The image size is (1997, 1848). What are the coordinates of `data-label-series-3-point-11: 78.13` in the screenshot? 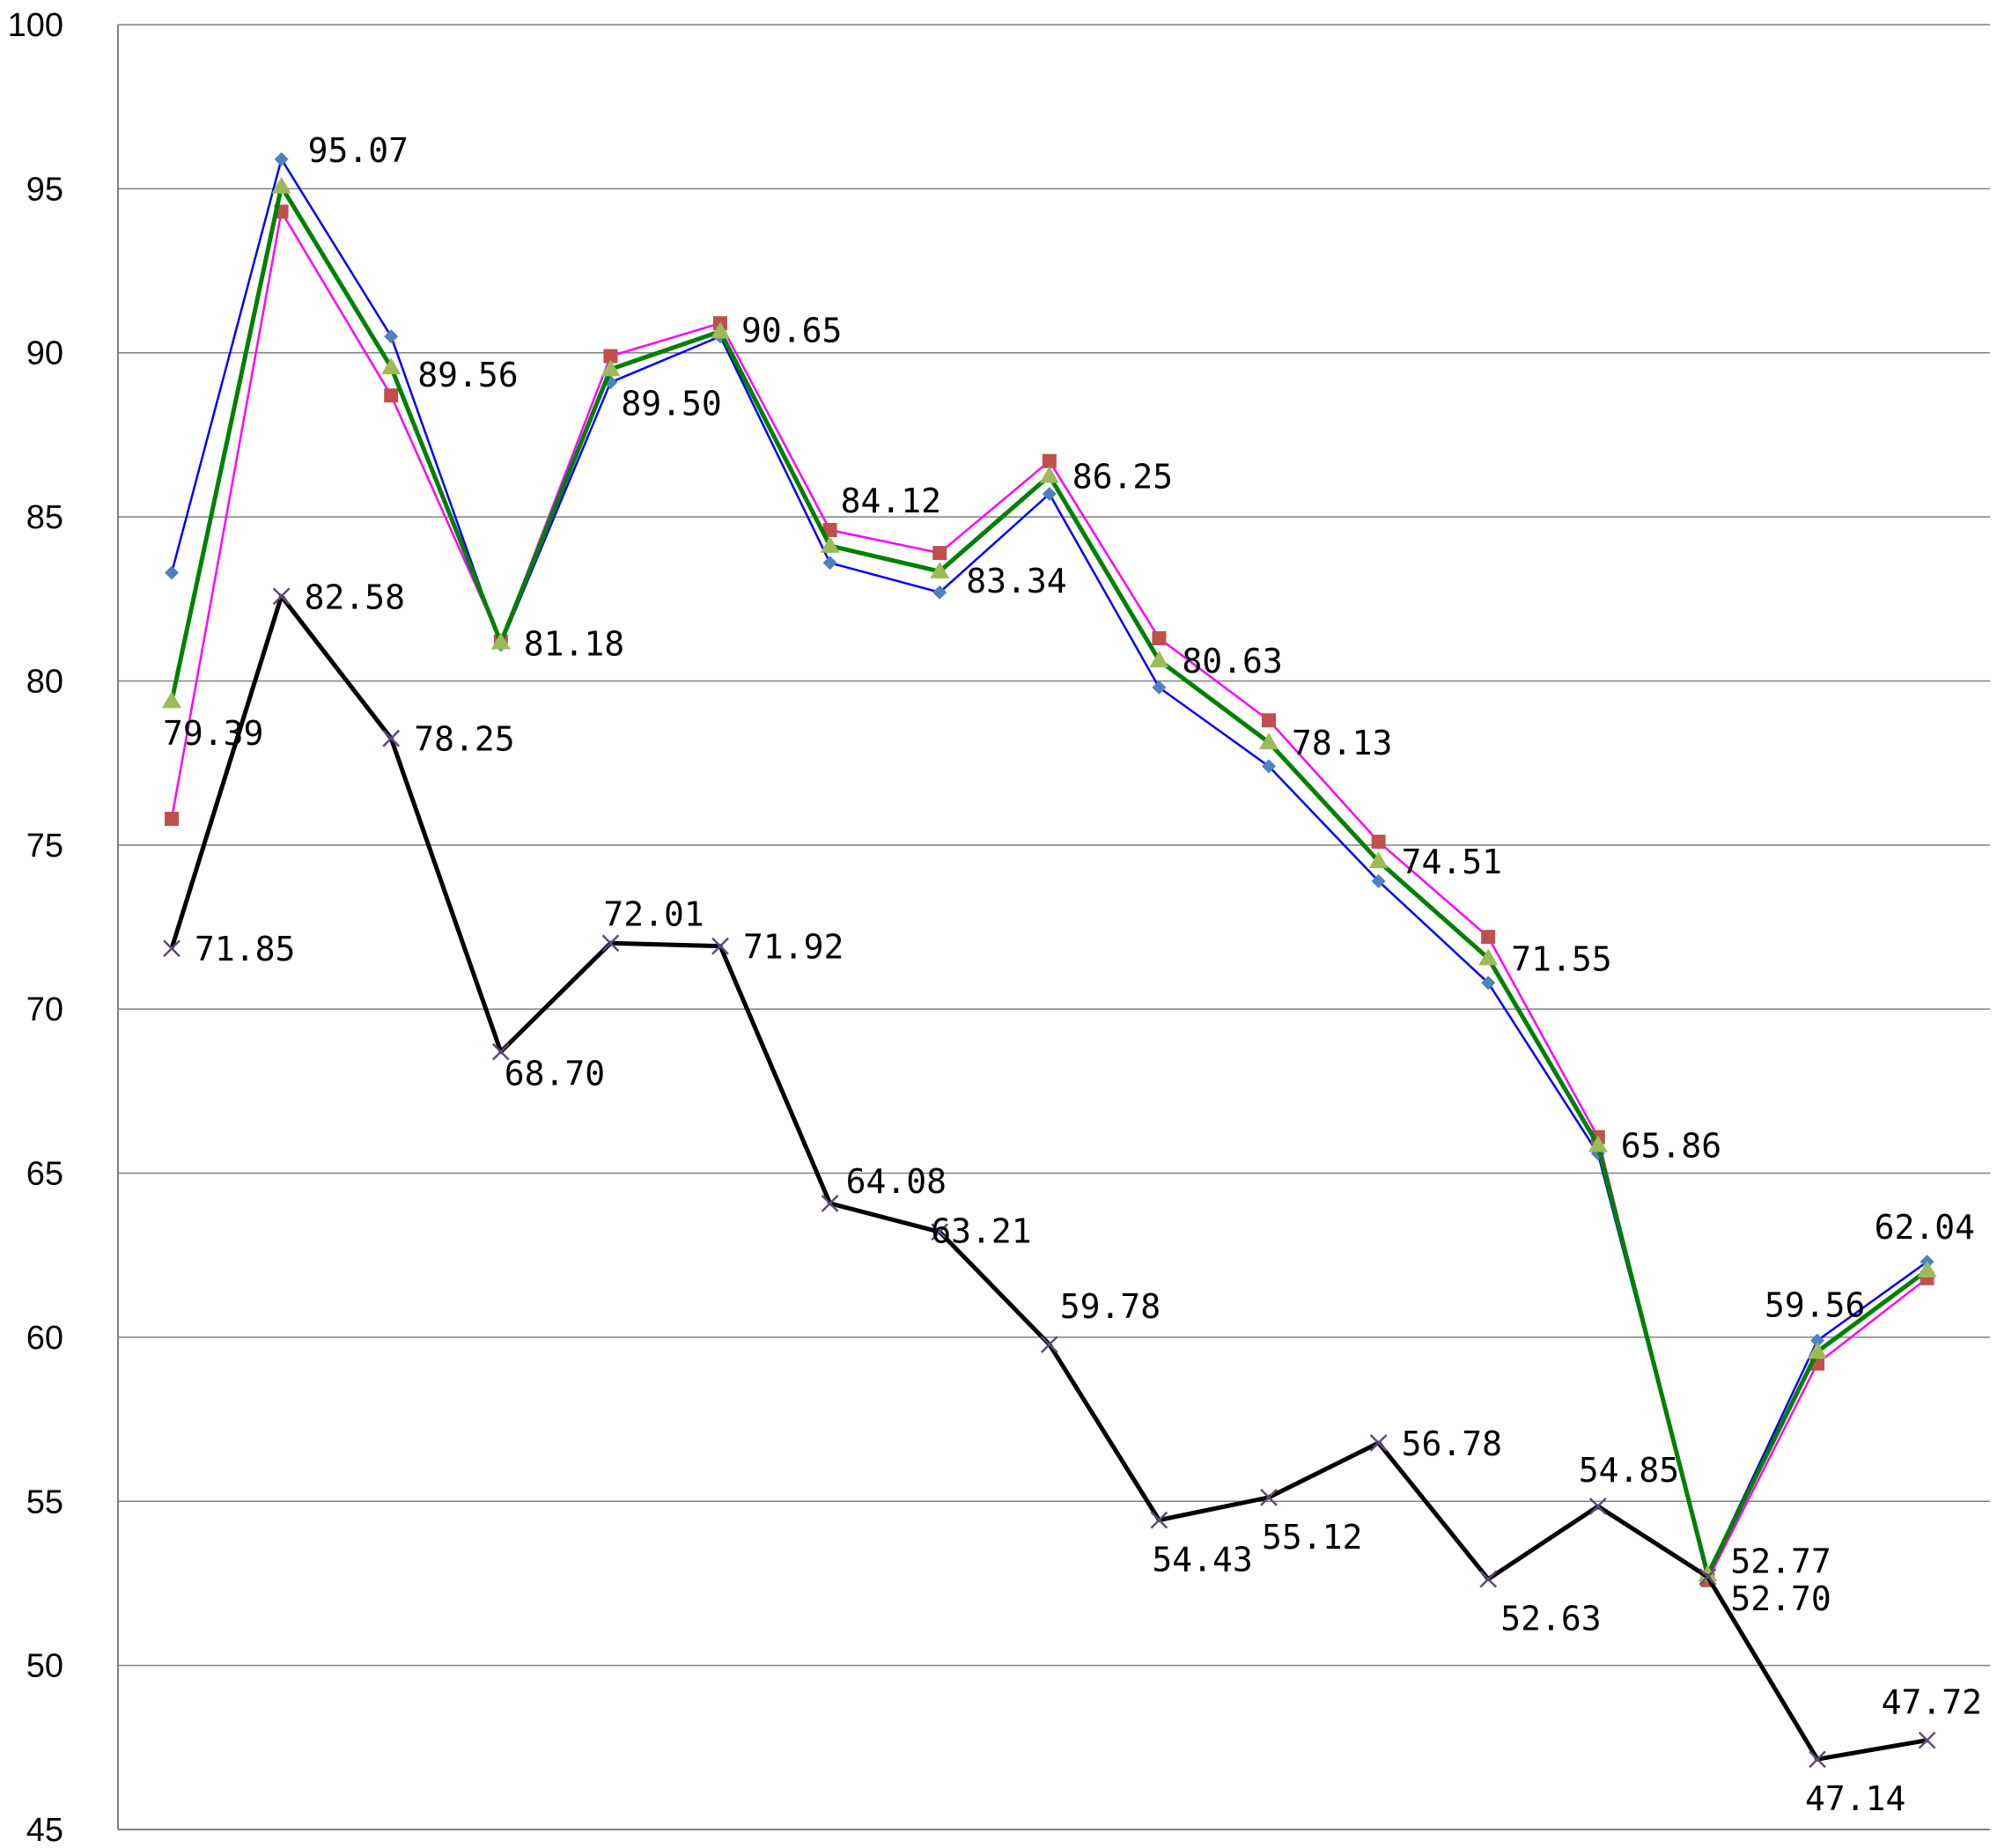 It's located at (1342, 743).